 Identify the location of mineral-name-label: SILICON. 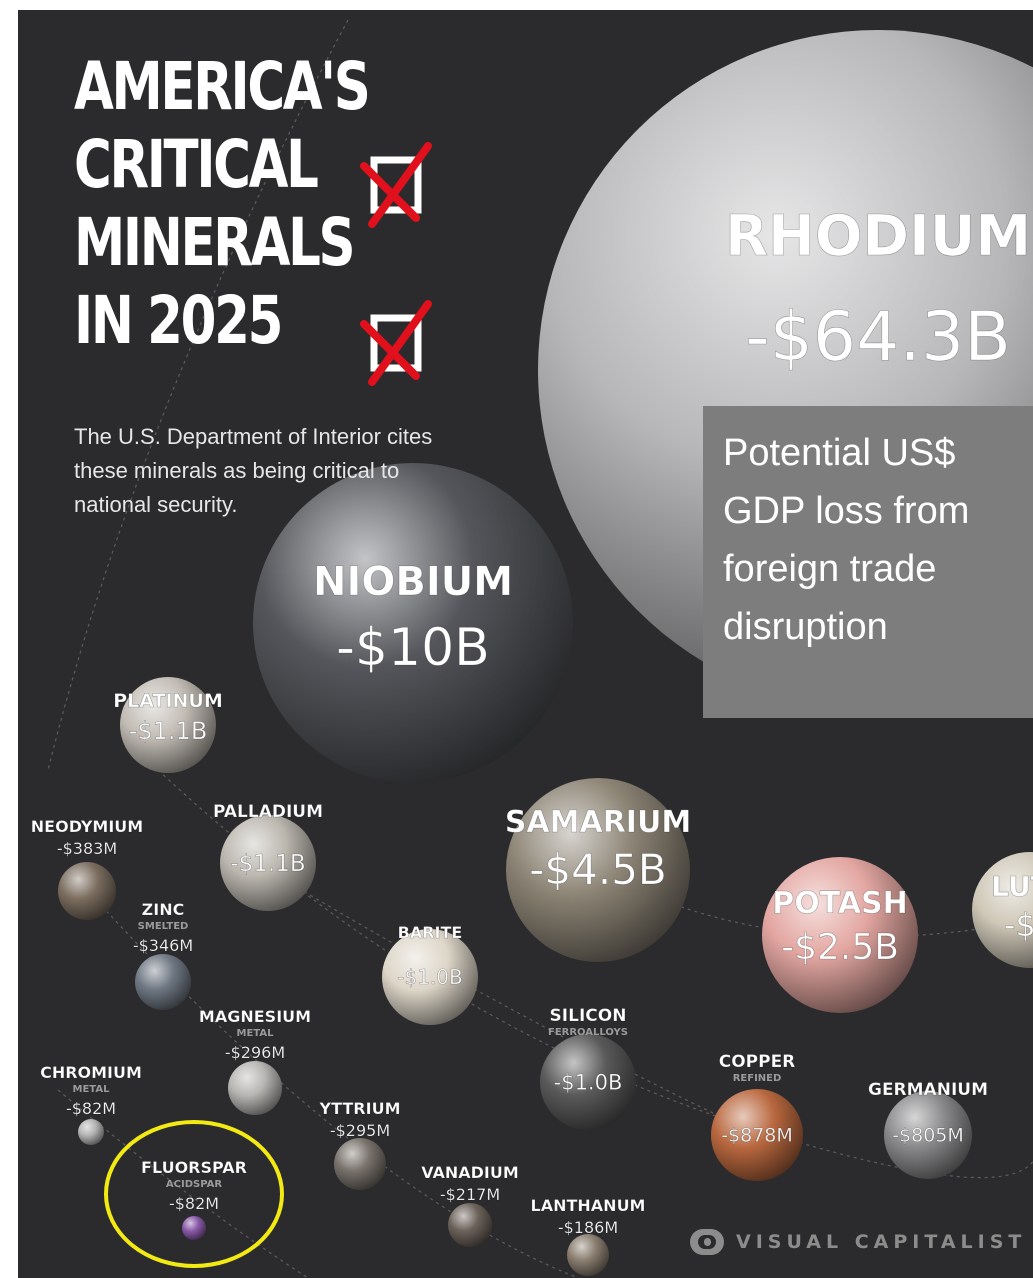
(588, 1016).